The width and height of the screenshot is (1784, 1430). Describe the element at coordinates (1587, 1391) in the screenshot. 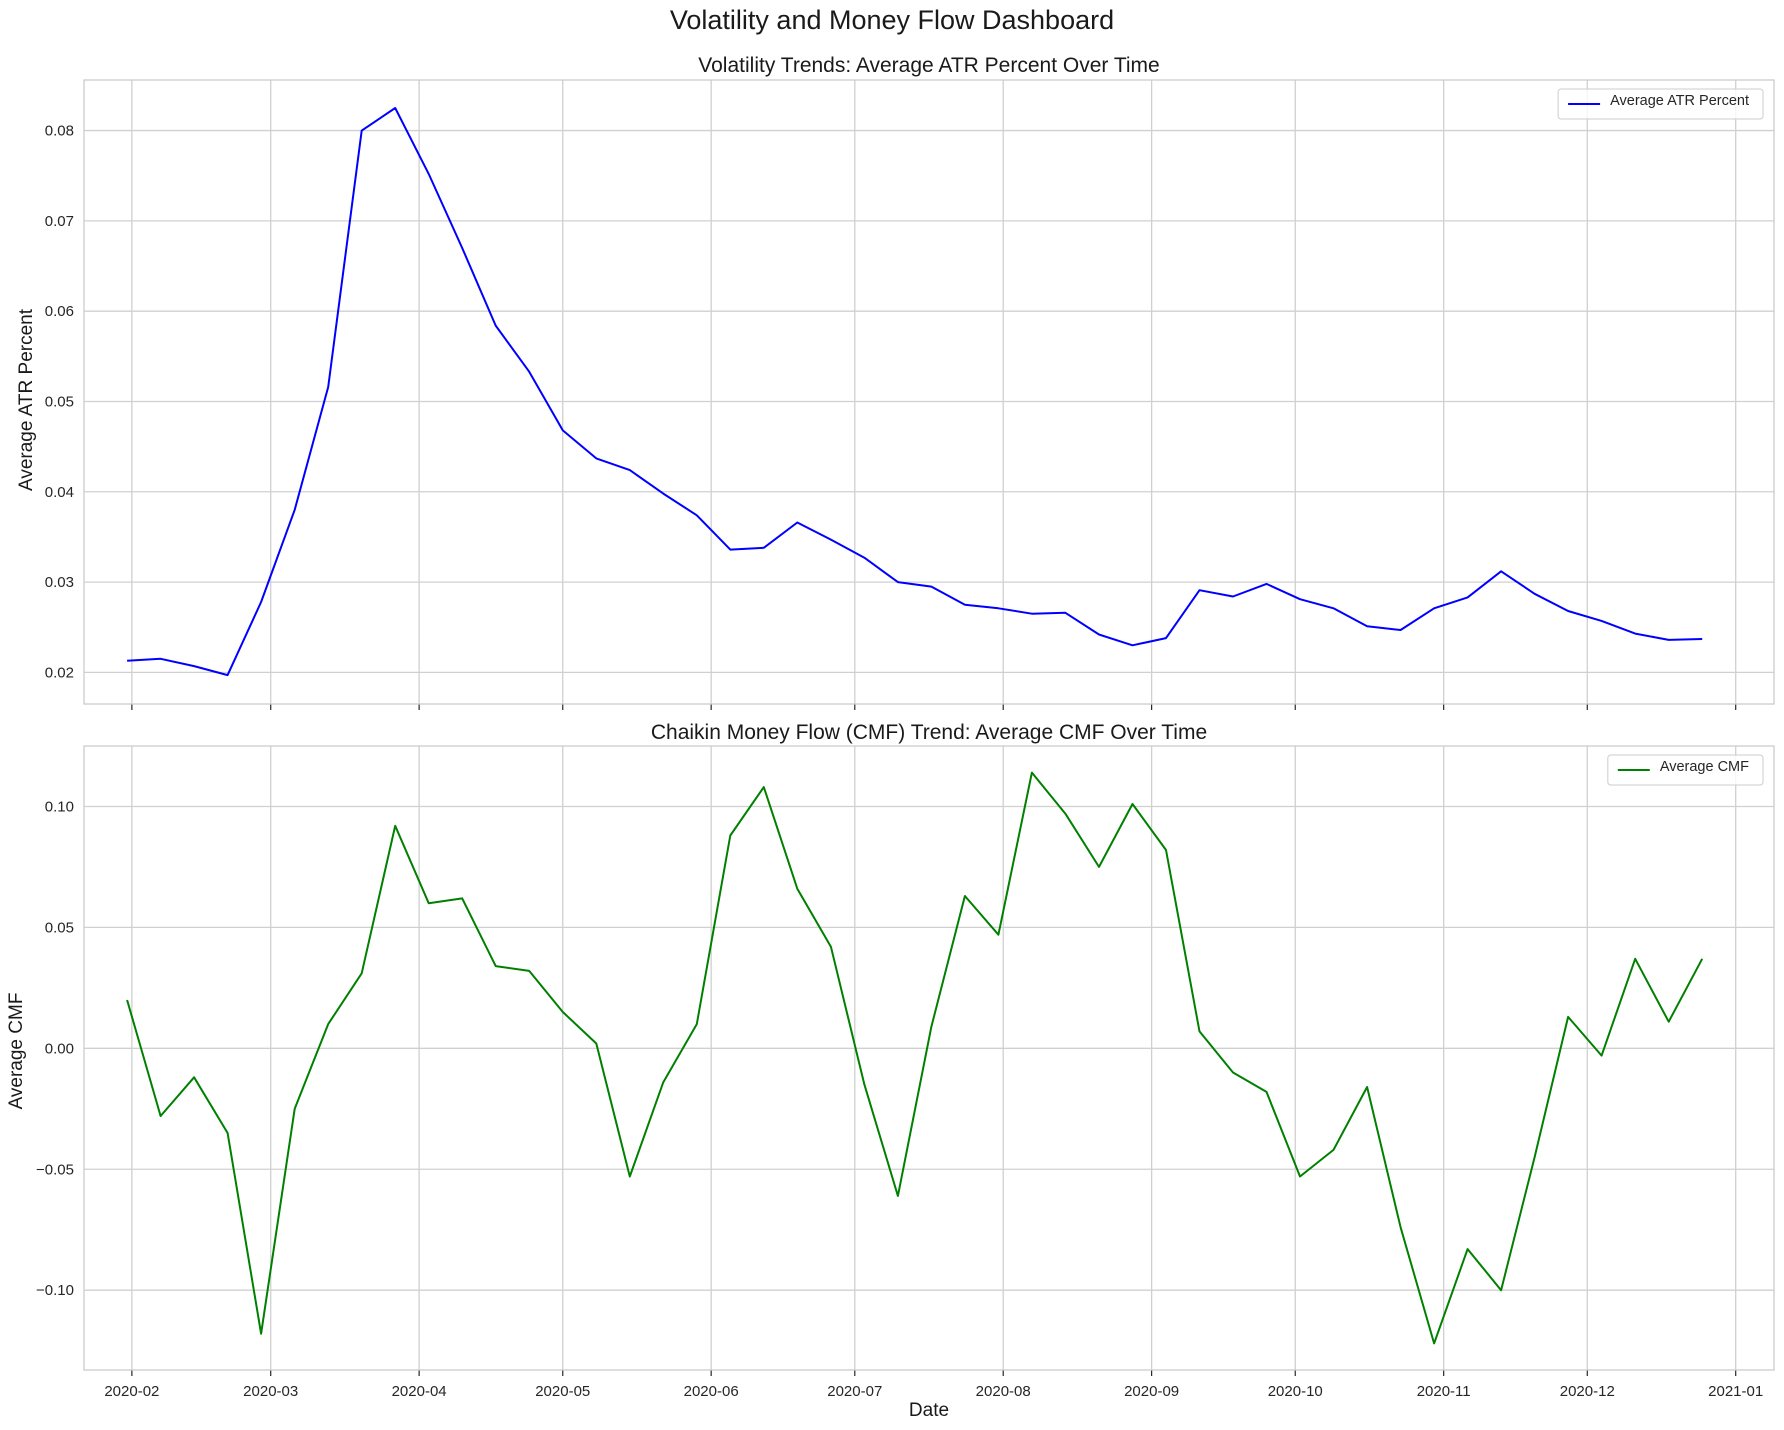

I see `x-tick-label: 2020-12` at that location.